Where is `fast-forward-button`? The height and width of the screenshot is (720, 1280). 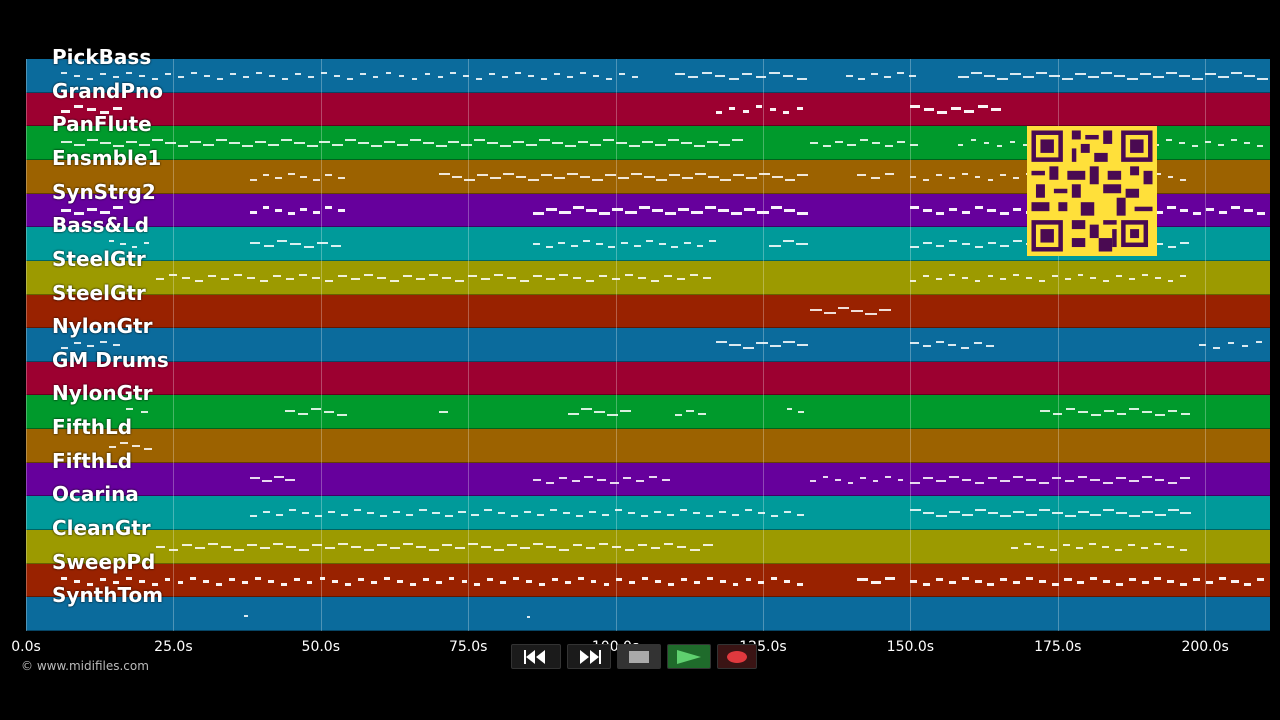
fast-forward-button is located at coordinates (589, 656).